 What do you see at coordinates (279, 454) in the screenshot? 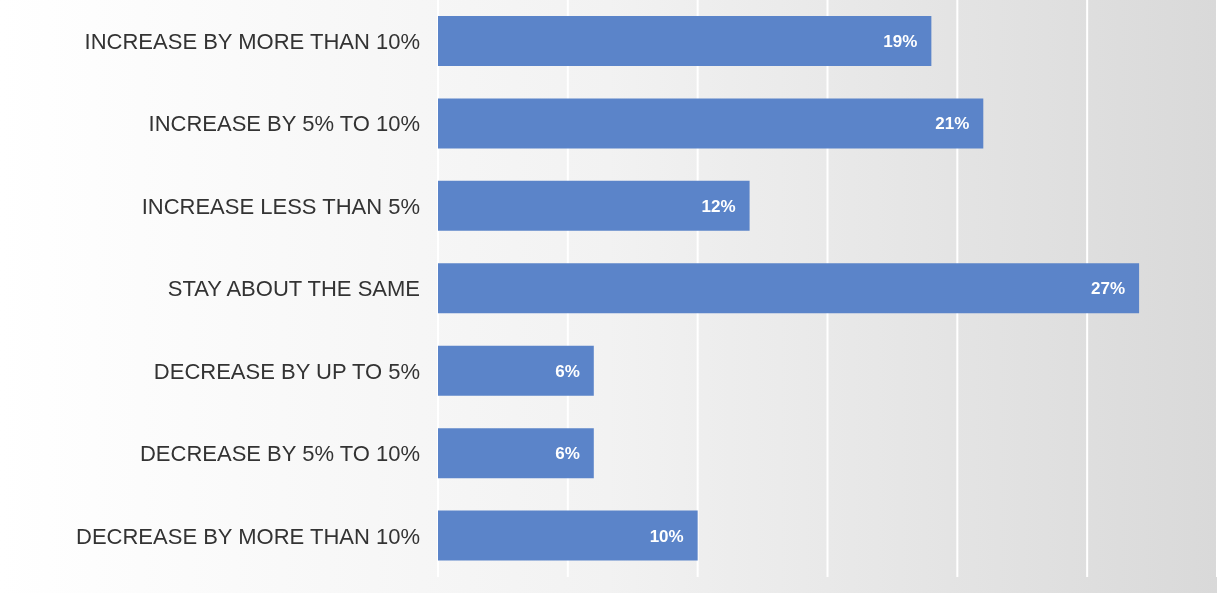
I see `y-tick-label: DECREASE BY 5% TO 10%` at bounding box center [279, 454].